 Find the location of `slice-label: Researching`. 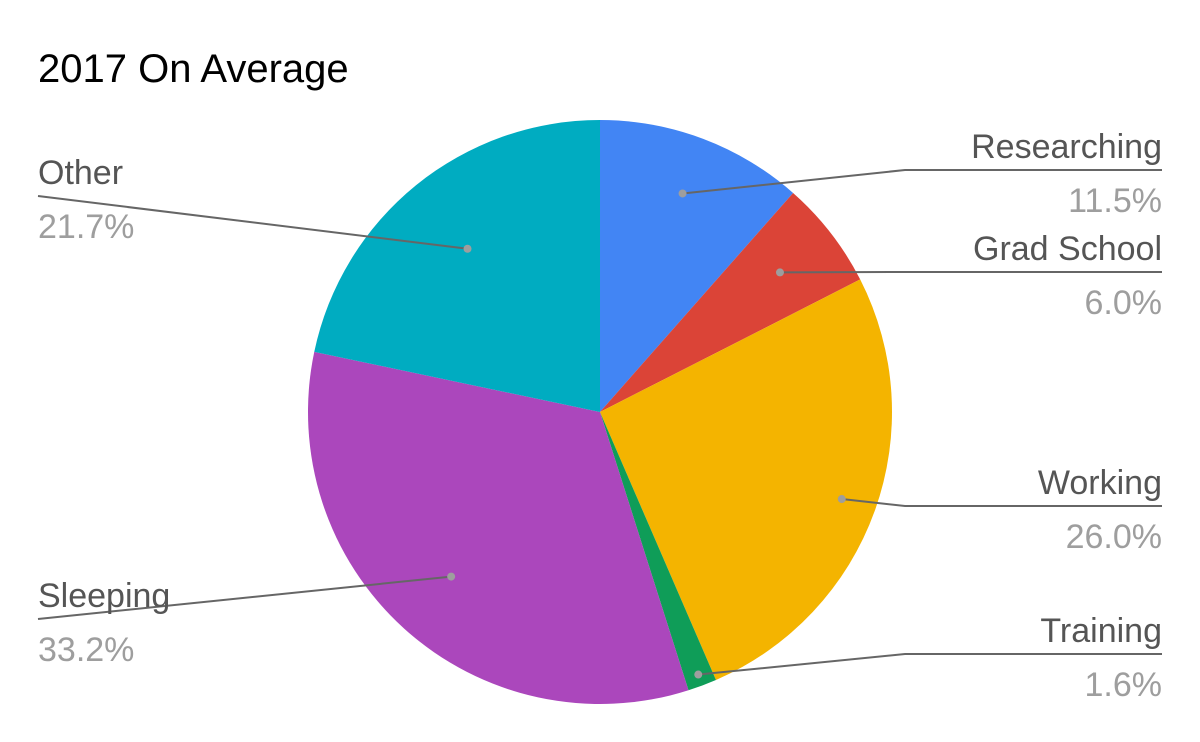

slice-label: Researching is located at coordinates (1066, 147).